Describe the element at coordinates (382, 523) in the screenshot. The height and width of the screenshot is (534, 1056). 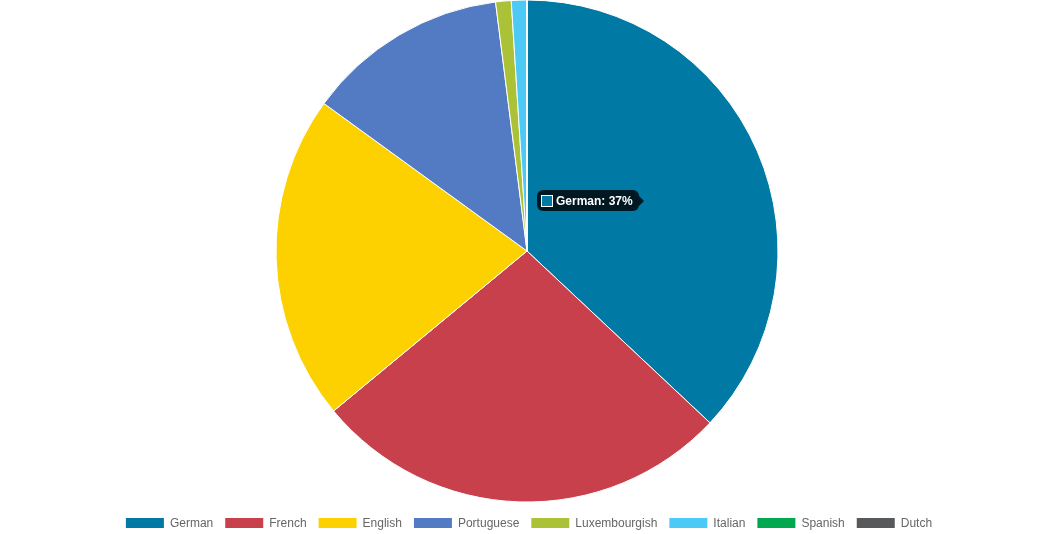
I see `legend-label: English` at that location.